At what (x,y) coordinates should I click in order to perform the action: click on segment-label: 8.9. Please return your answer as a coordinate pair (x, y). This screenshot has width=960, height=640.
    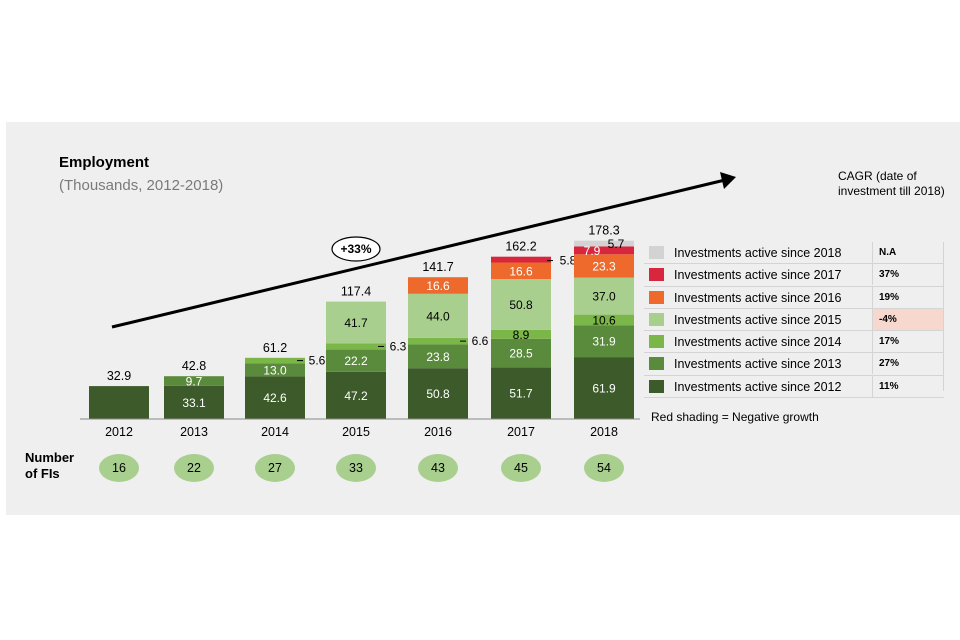
    Looking at the image, I should click on (521, 335).